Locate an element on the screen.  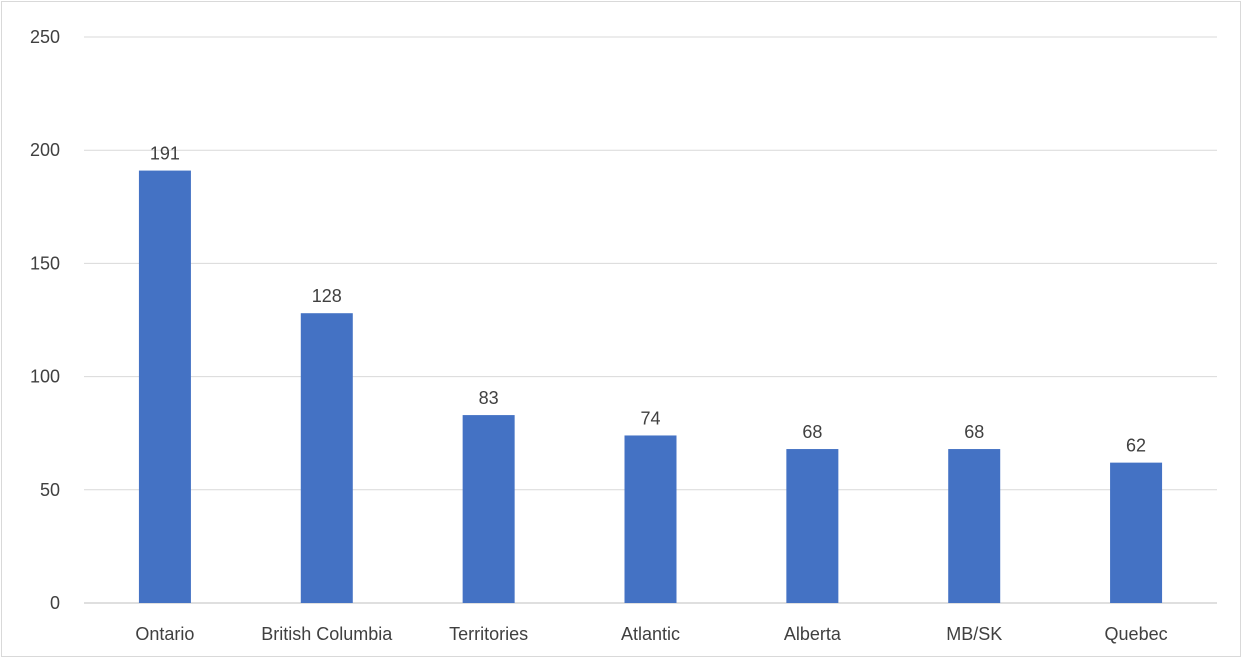
data-label: 62 is located at coordinates (1136, 446).